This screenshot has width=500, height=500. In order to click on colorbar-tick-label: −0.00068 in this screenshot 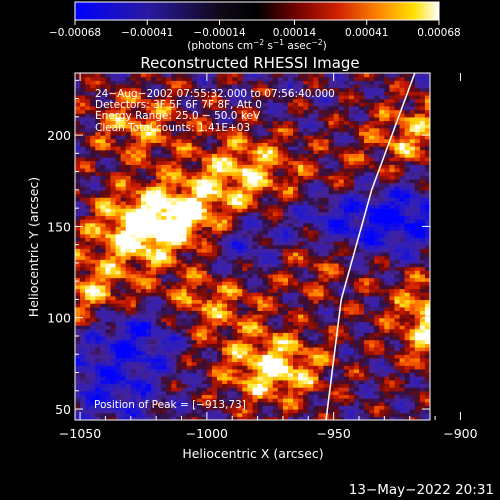, I will do `click(75, 33)`.